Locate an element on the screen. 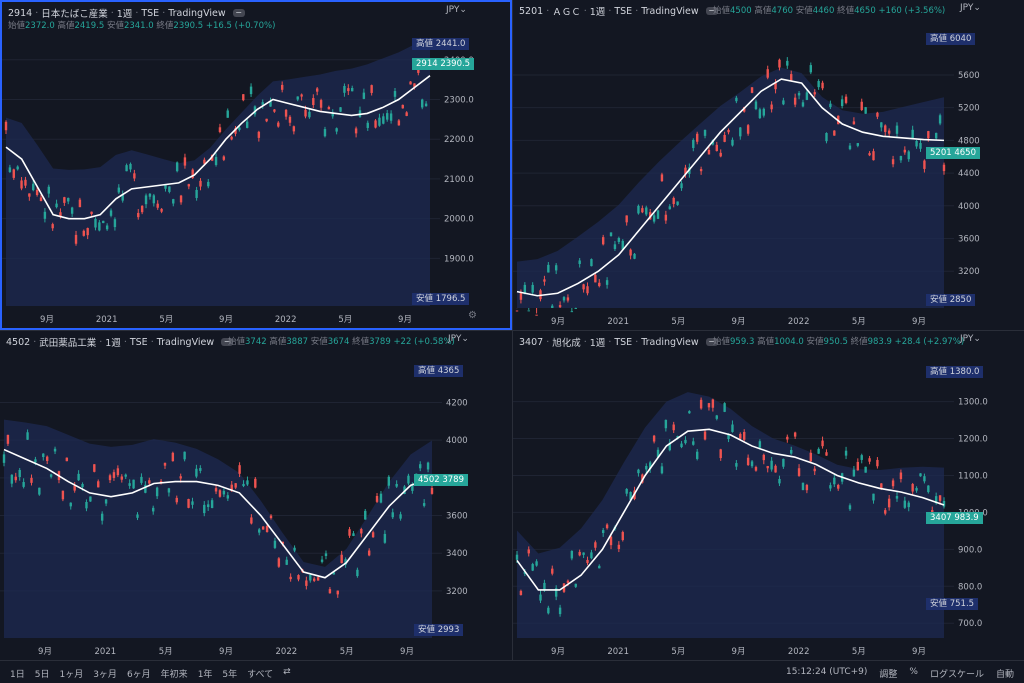  company-name: 日本たばこ産業 is located at coordinates (74, 14).